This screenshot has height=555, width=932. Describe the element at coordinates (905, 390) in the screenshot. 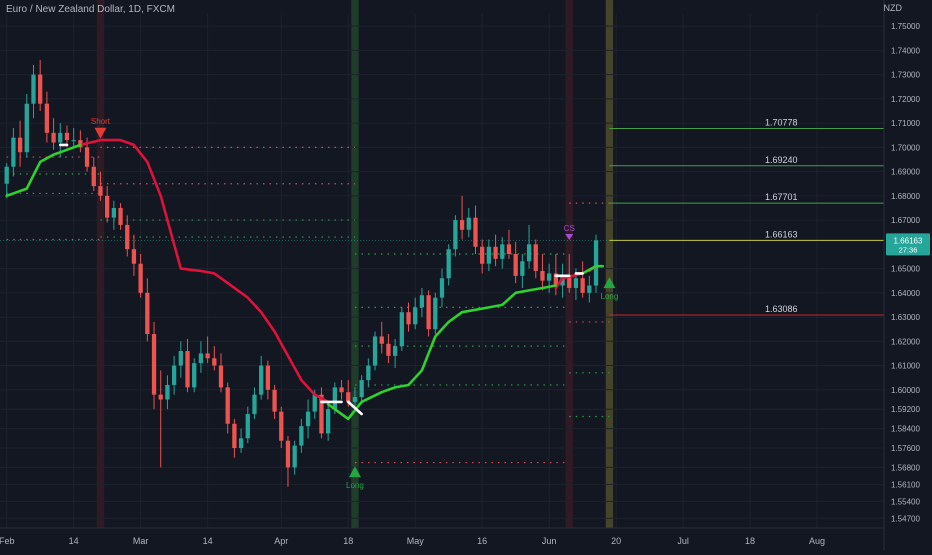

I see `price-tick-label: 1.60000` at that location.